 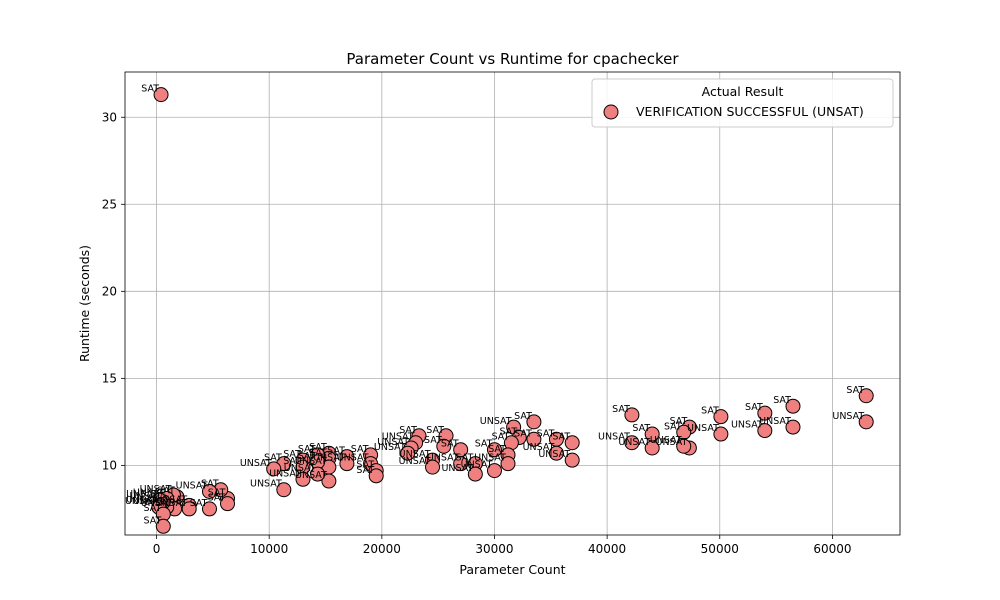 I want to click on legend-entry-label: VERIFICATION SUCCESSFUL (UNSAT), so click(x=750, y=111).